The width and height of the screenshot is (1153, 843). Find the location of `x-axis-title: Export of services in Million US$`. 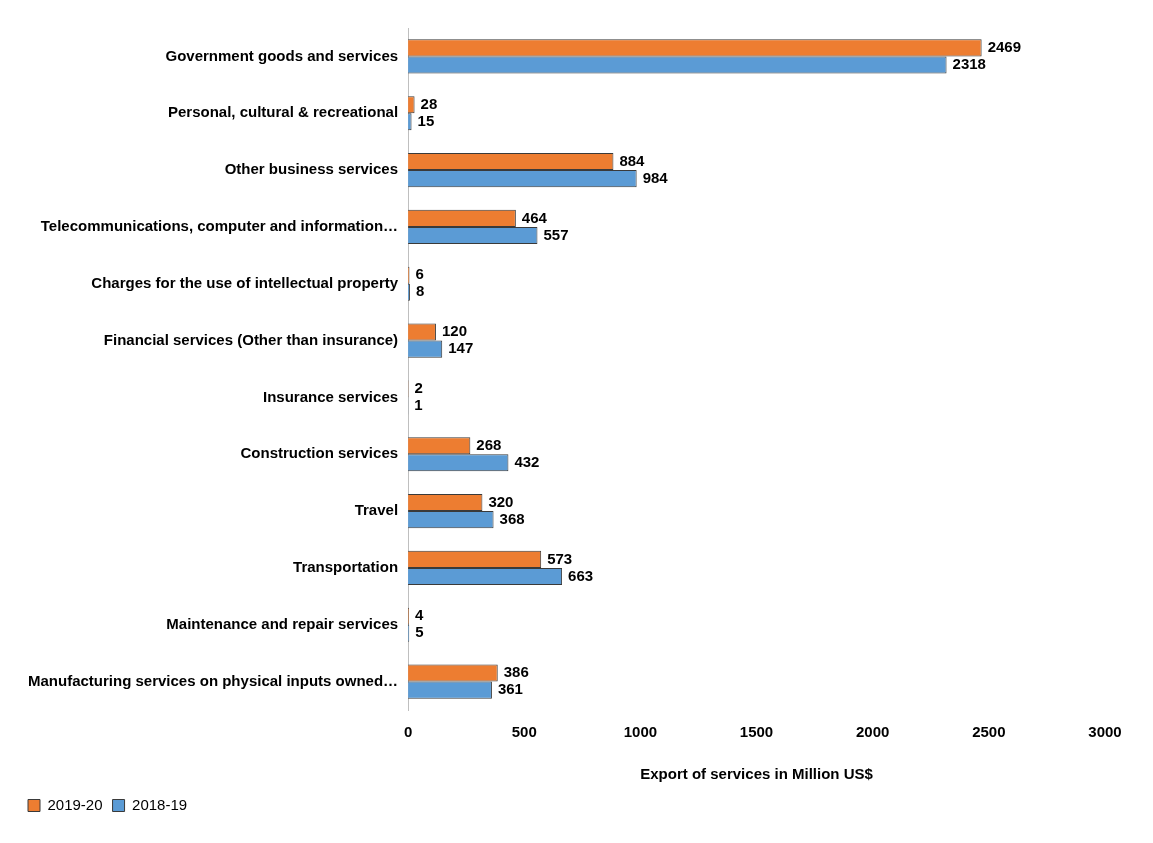

x-axis-title: Export of services in Million US$ is located at coordinates (757, 774).